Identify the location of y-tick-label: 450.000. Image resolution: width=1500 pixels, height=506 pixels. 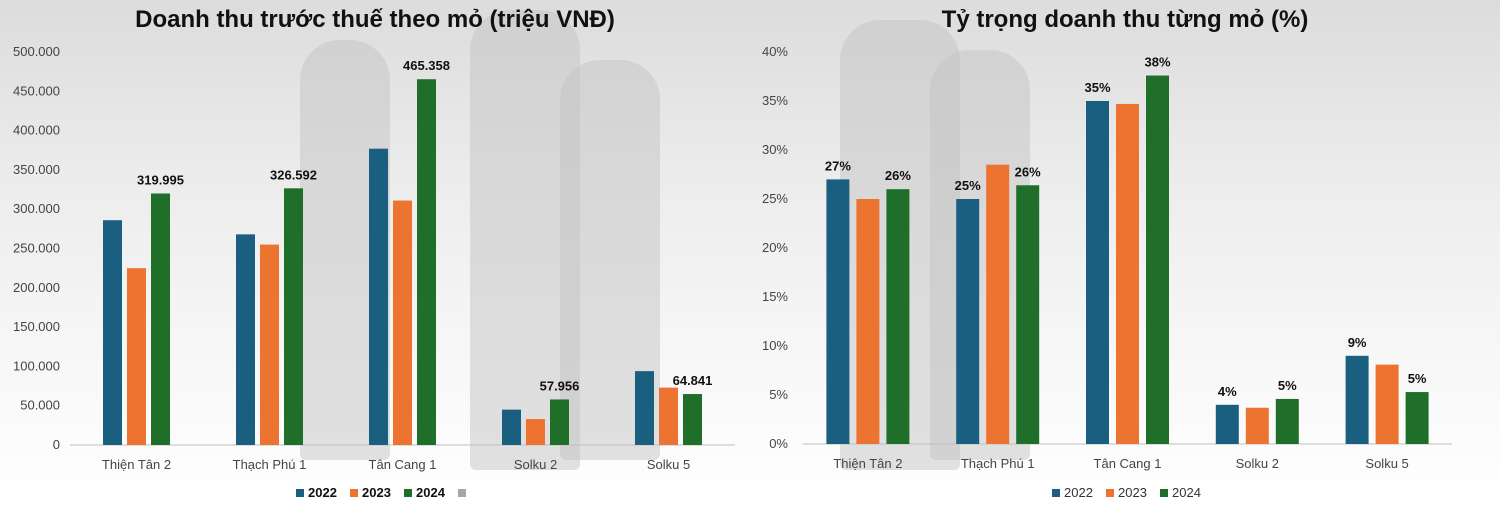
(36, 90).